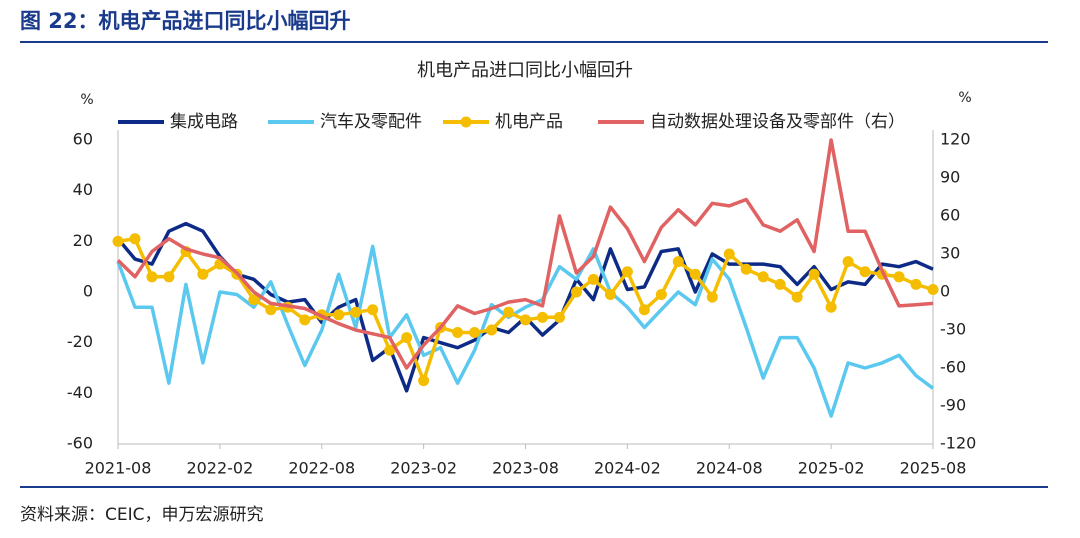 This screenshot has height=538, width=1080. What do you see at coordinates (525, 70) in the screenshot?
I see `chart-title: 机电产品进口同比小幅回升` at bounding box center [525, 70].